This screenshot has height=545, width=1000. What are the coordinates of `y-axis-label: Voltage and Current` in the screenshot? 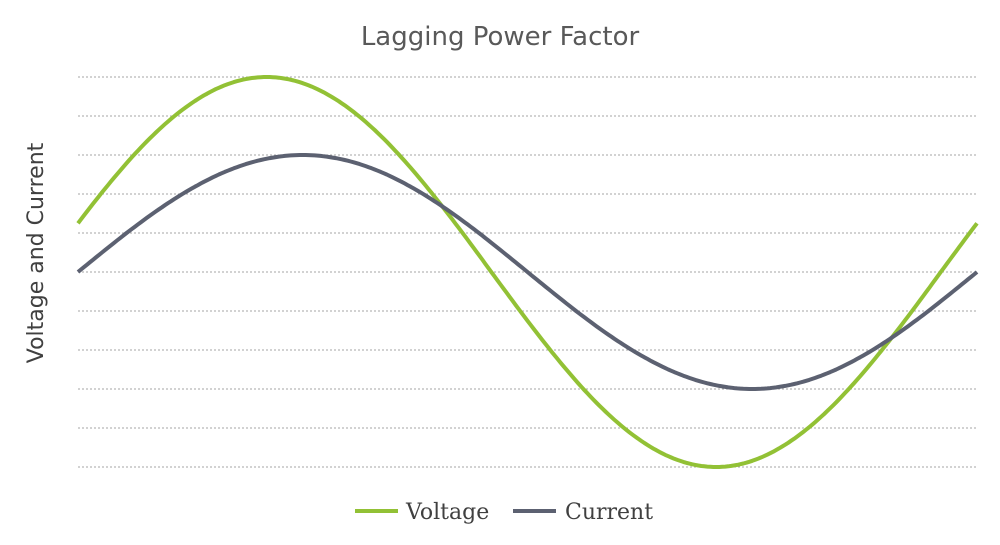 It's located at (36, 252).